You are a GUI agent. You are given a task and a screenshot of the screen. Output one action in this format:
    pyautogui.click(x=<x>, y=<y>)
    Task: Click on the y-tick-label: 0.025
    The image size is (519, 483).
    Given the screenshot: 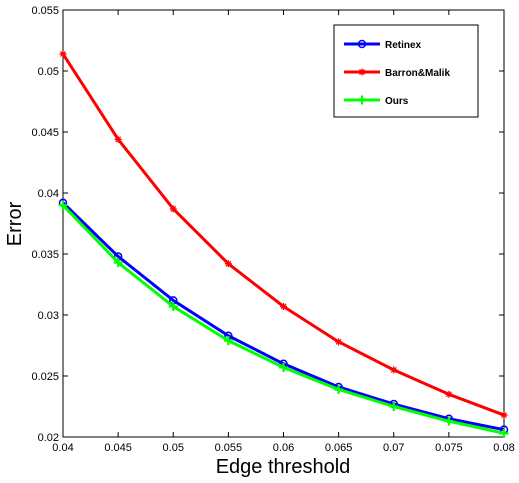 What is the action you would take?
    pyautogui.click(x=45, y=377)
    